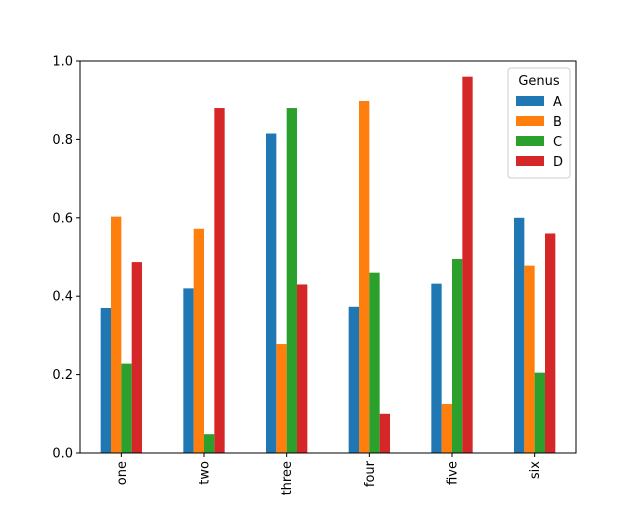 The height and width of the screenshot is (509, 640). I want to click on y-tick-label: 0.6, so click(62, 218).